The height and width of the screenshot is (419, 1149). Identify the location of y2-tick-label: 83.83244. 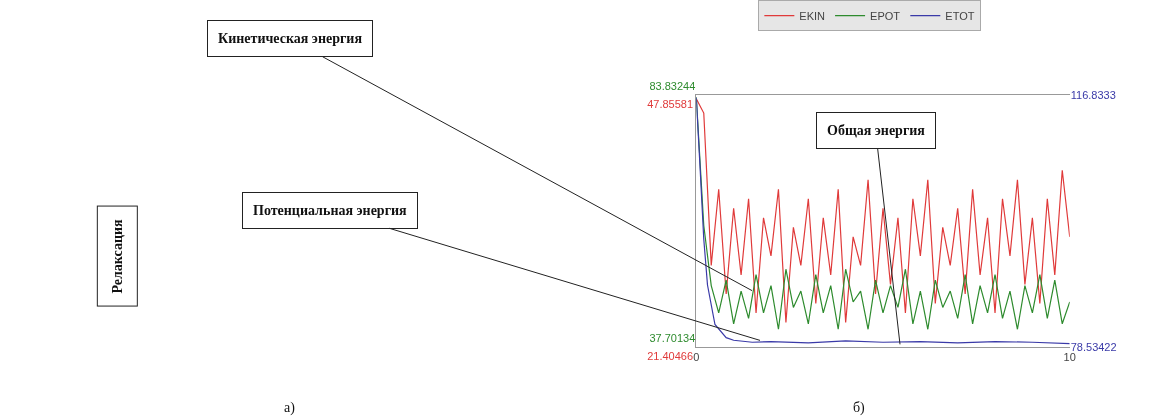
(672, 86).